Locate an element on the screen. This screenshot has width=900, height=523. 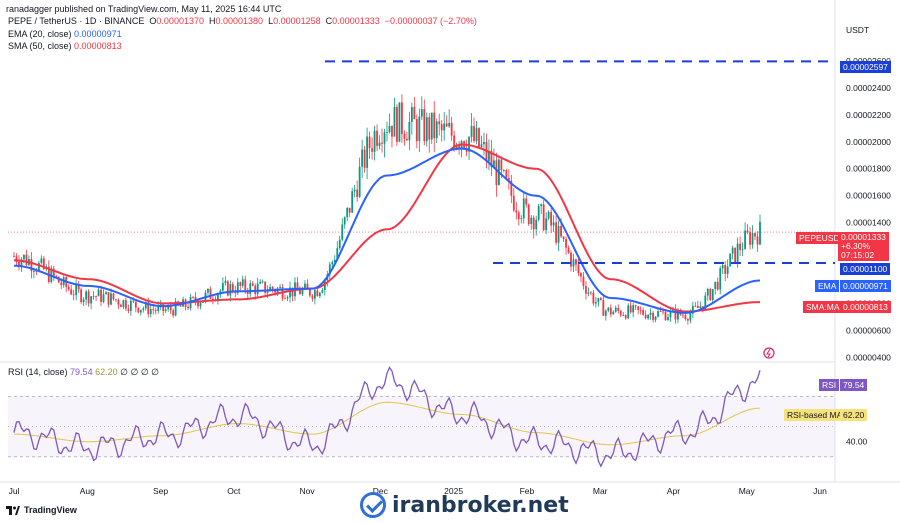
rsi-legend: RSI (14, close) 79.54 62.20 ∅ ∅ ∅ ∅ is located at coordinates (83, 372).